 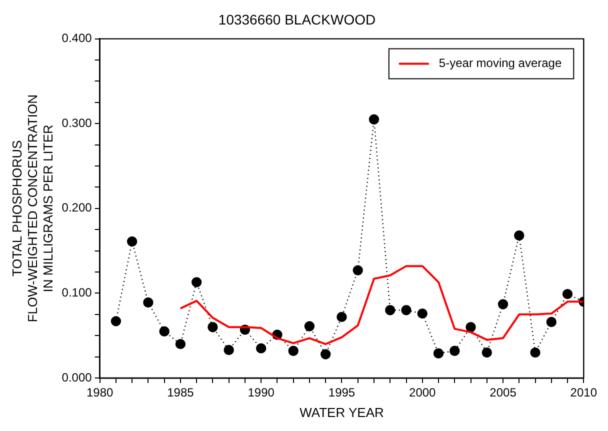 What do you see at coordinates (584, 393) in the screenshot?
I see `x-tick-label: 2010` at bounding box center [584, 393].